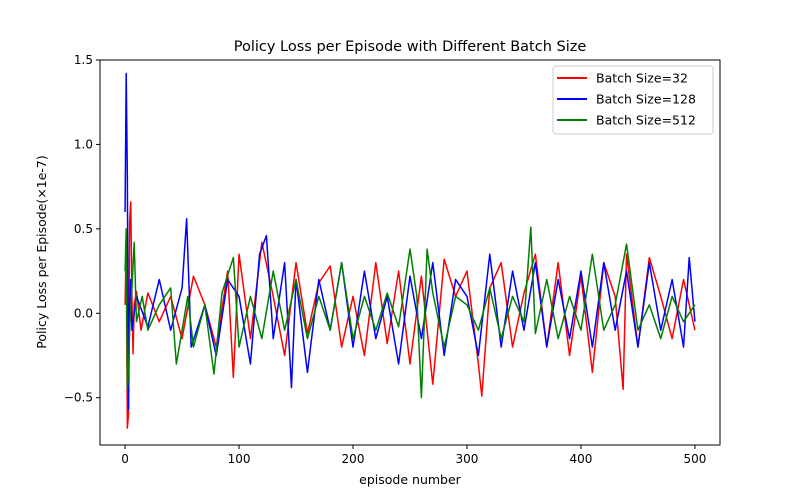 The image size is (800, 500). I want to click on x-tick-label: 100, so click(239, 459).